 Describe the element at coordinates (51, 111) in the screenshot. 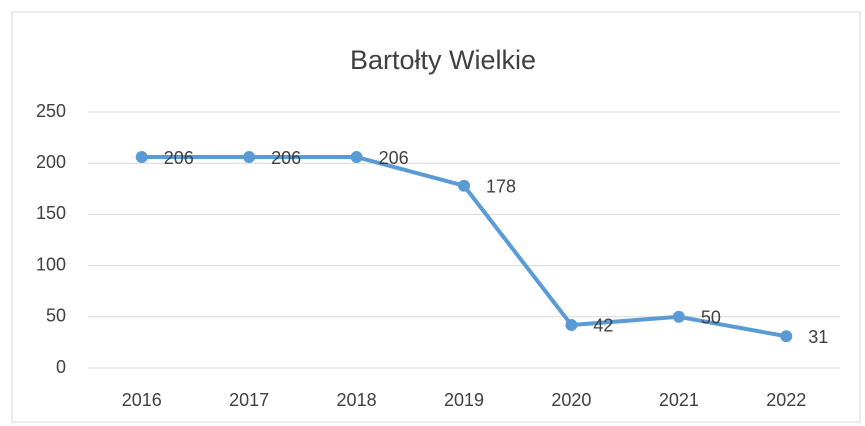

I see `y-tick-label: 250` at that location.